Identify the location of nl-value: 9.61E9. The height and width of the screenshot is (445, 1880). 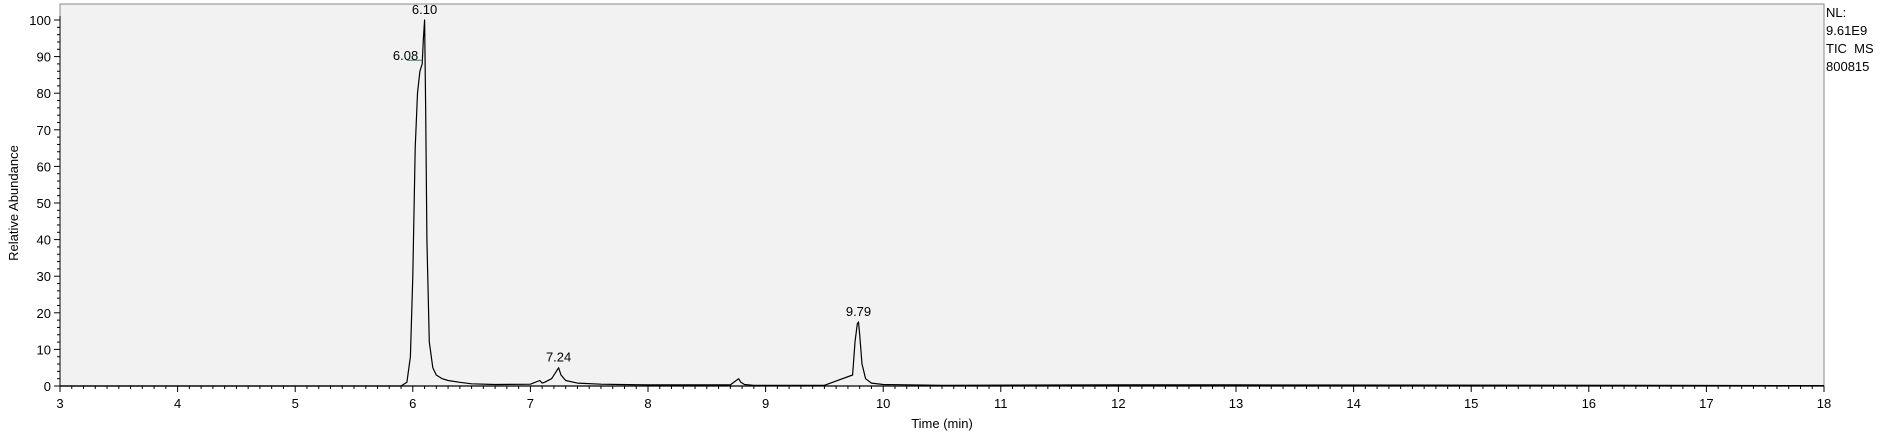
(1847, 30).